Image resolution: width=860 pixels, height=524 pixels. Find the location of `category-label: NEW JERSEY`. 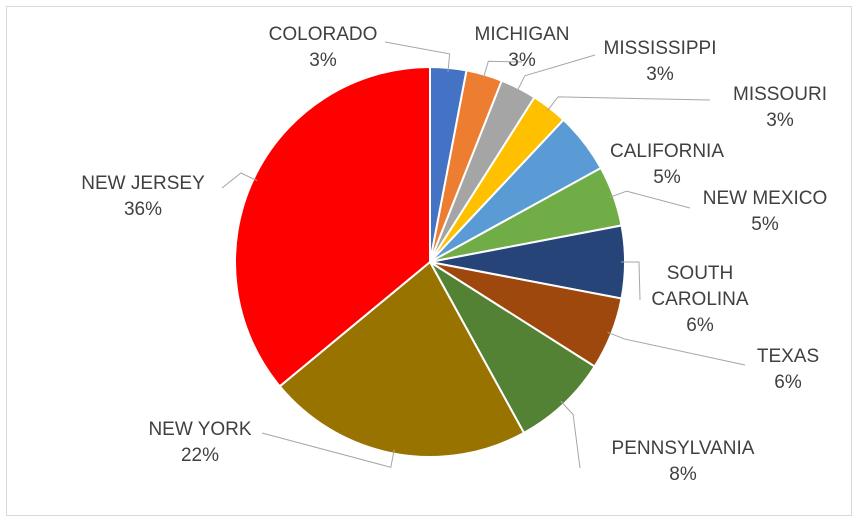

category-label: NEW JERSEY is located at coordinates (143, 183).